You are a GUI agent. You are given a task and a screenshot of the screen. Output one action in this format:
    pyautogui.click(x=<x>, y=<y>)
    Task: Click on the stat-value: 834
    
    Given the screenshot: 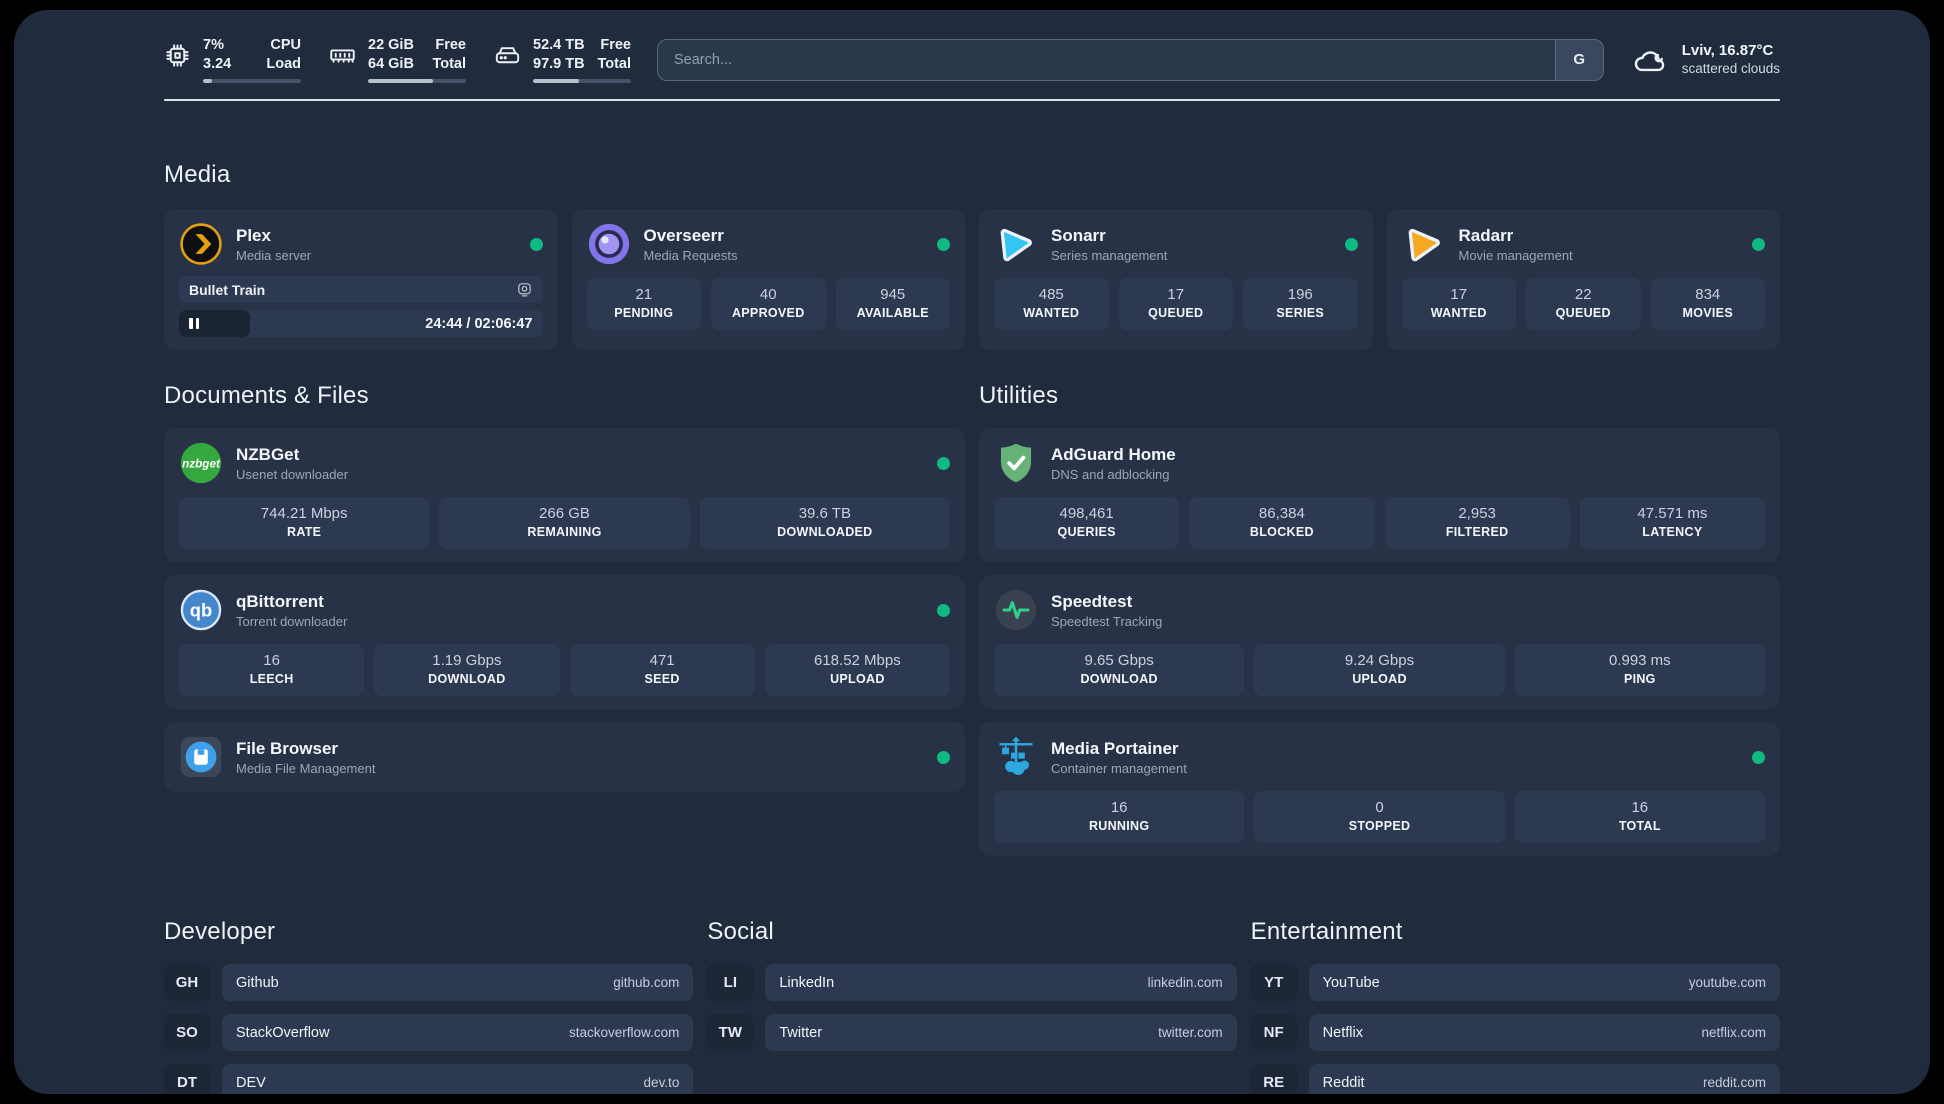 What is the action you would take?
    pyautogui.click(x=1708, y=294)
    